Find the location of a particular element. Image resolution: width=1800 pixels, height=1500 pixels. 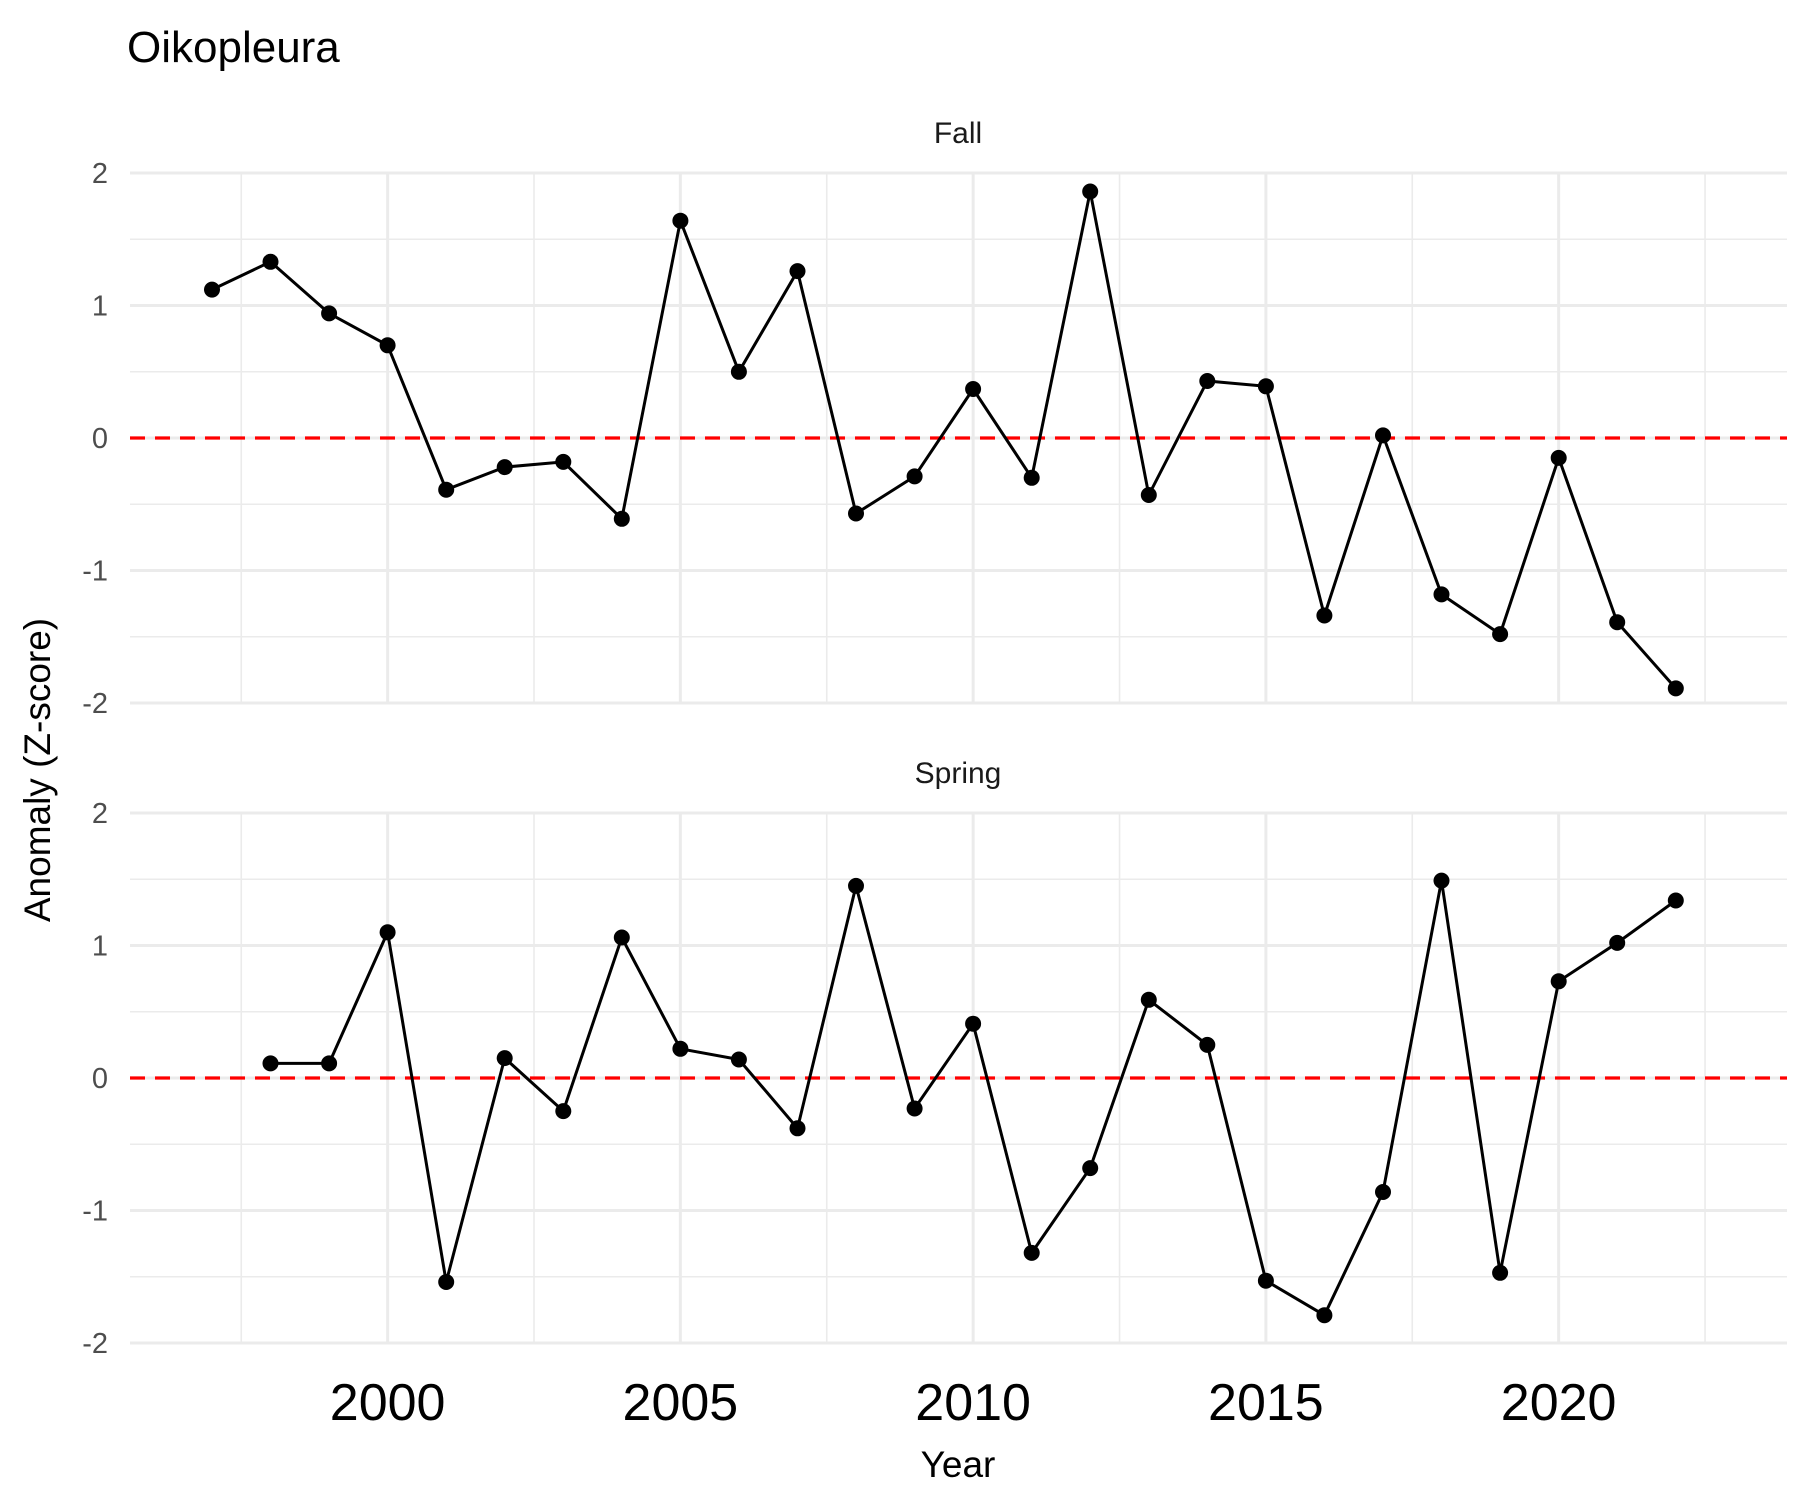

data-point-fall-2001 is located at coordinates (446, 489).